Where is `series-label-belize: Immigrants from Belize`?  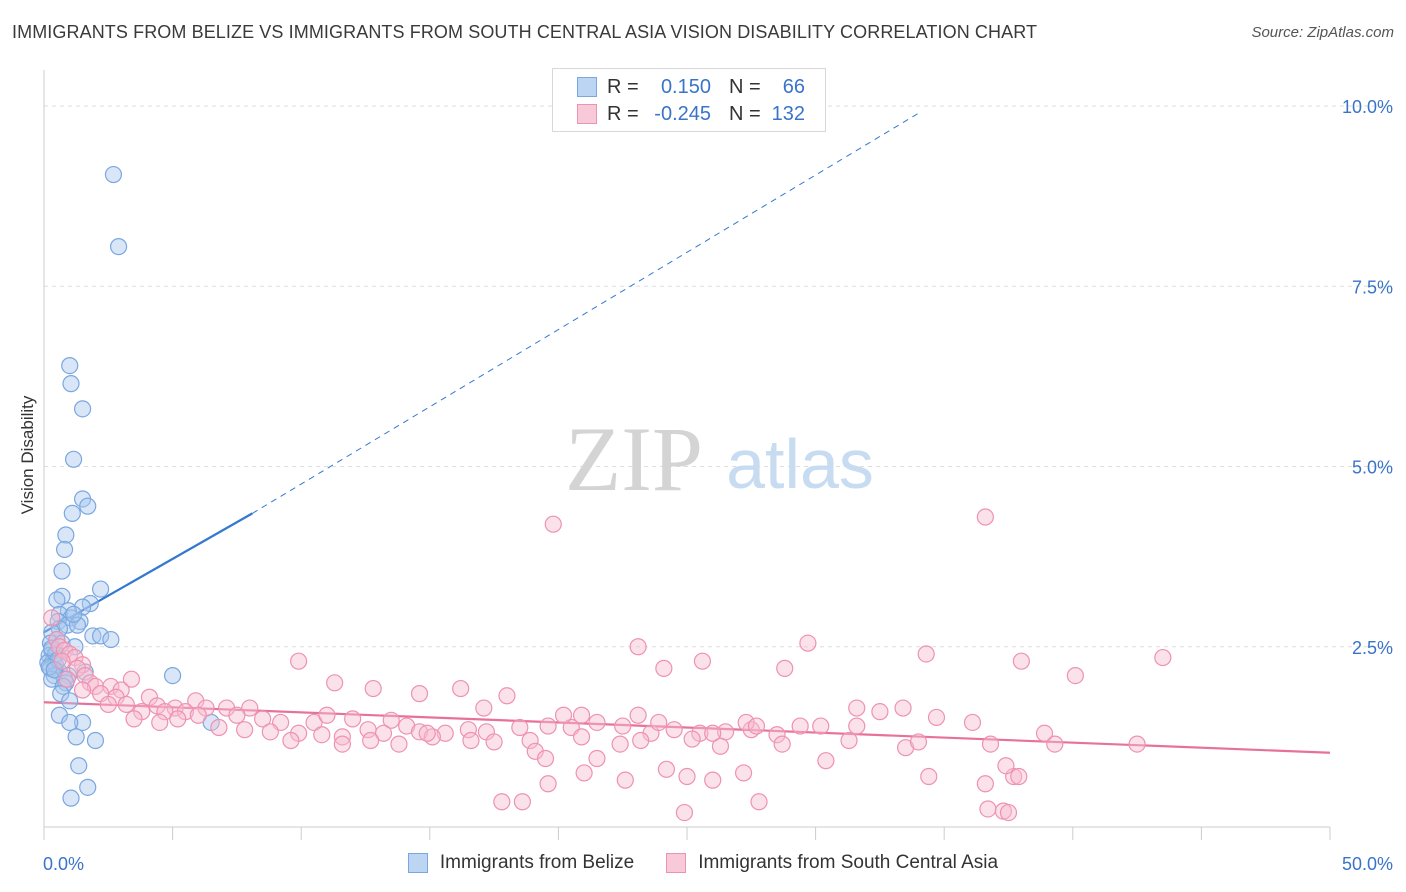
series-label-belize: Immigrants from Belize is located at coordinates (537, 862).